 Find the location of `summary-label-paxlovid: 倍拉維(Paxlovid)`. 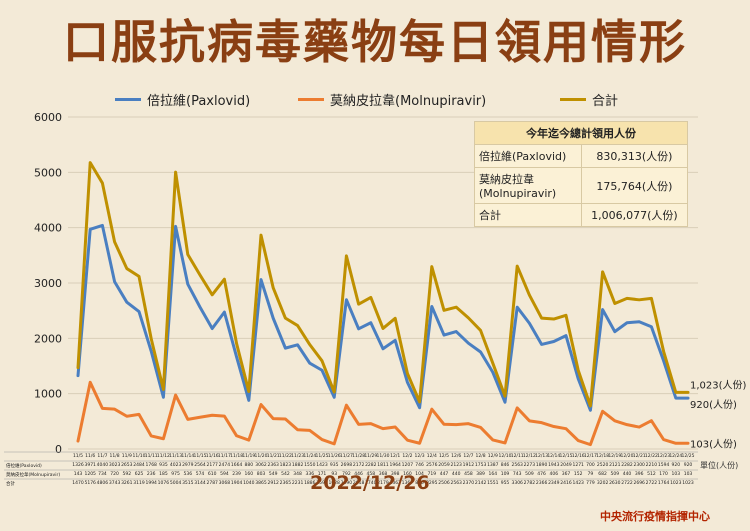

summary-label-paxlovid: 倍拉維(Paxlovid) is located at coordinates (528, 156).